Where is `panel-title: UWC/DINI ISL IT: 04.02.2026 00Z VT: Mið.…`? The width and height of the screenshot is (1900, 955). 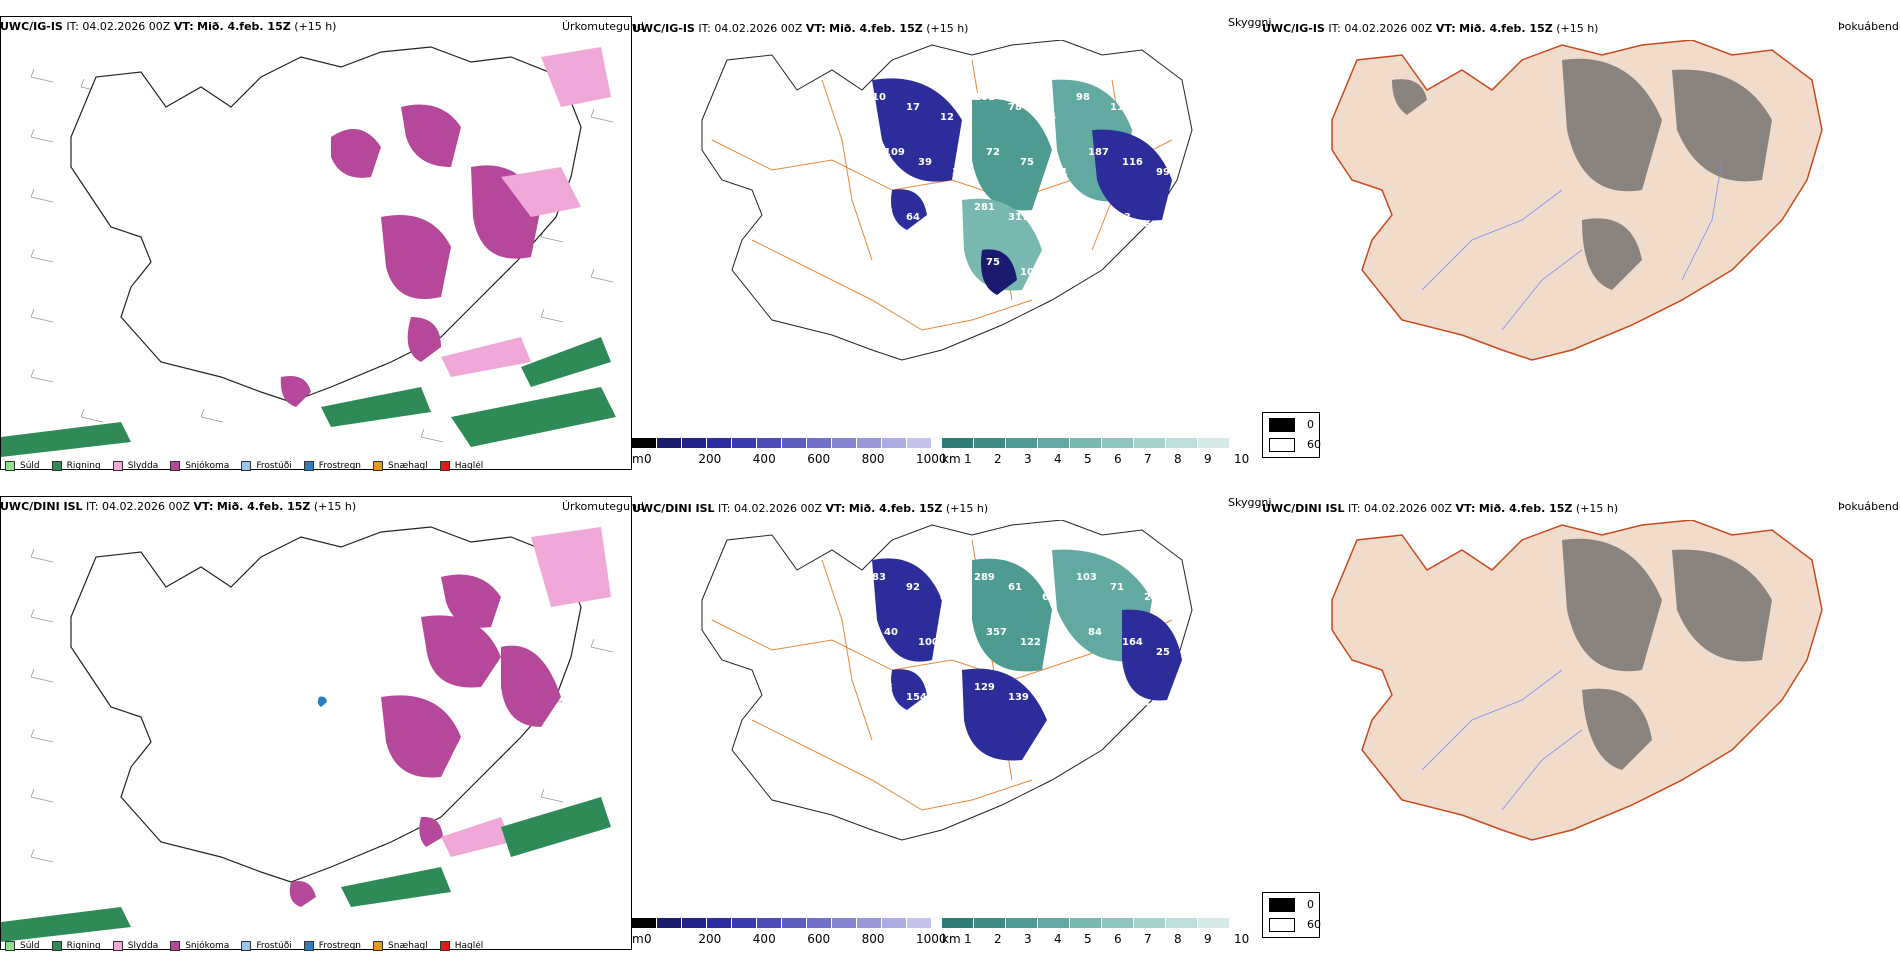
panel-title: UWC/DINI ISL IT: 04.02.2026 00Z VT: Mið.… is located at coordinates (810, 508).